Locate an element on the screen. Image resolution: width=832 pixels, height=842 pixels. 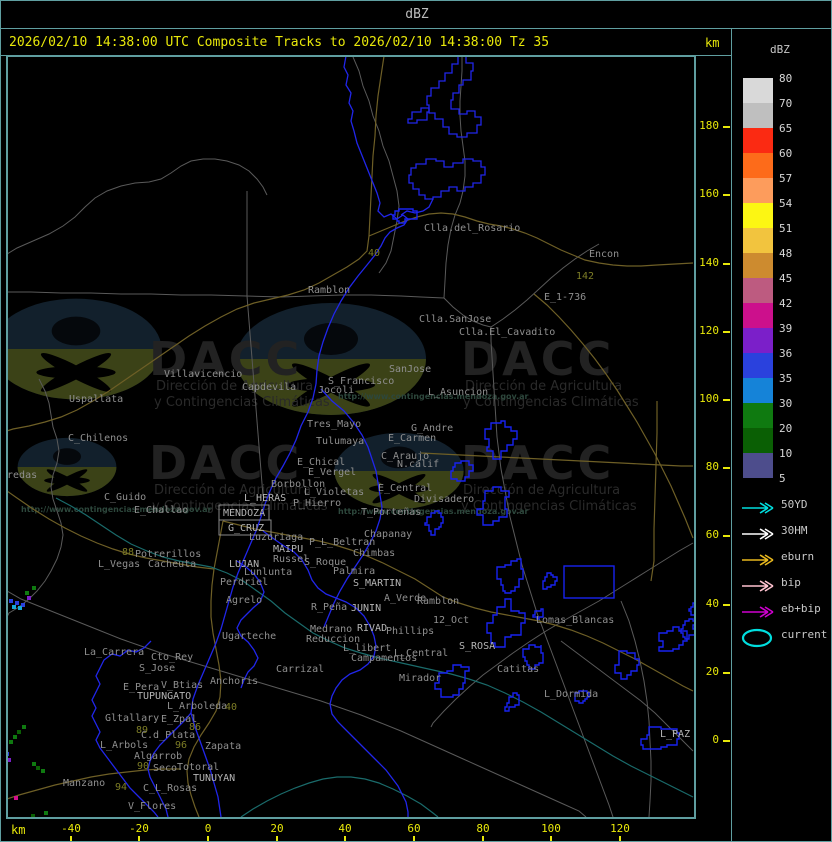
map-place-label: Cacheuta is located at coordinates (172, 564).